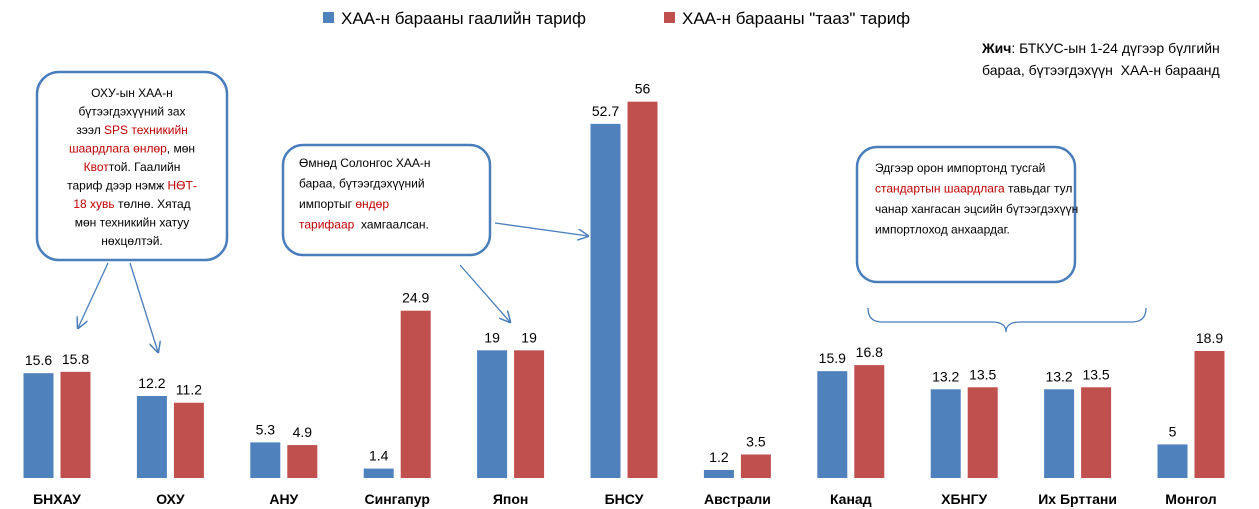  I want to click on legend-label: ХАА-н барааны гаалийн тариф, so click(463, 18).